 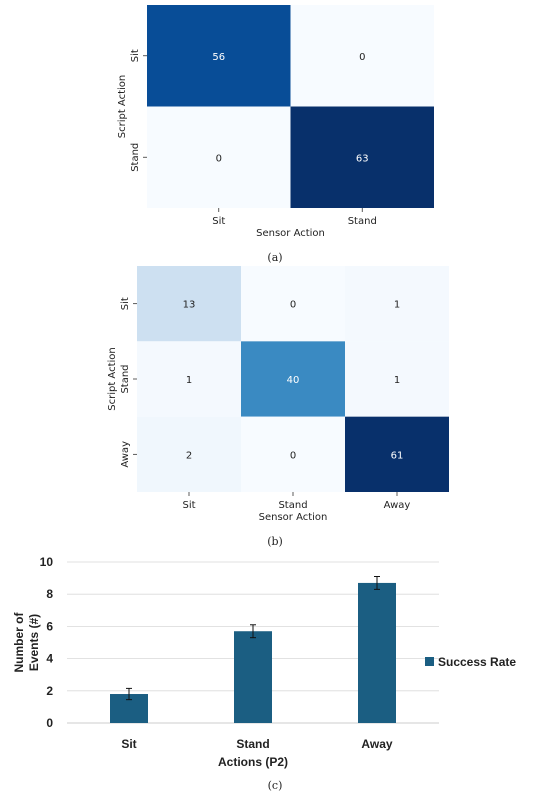 I want to click on y-axis-label: Number of Events (#), so click(x=26, y=641).